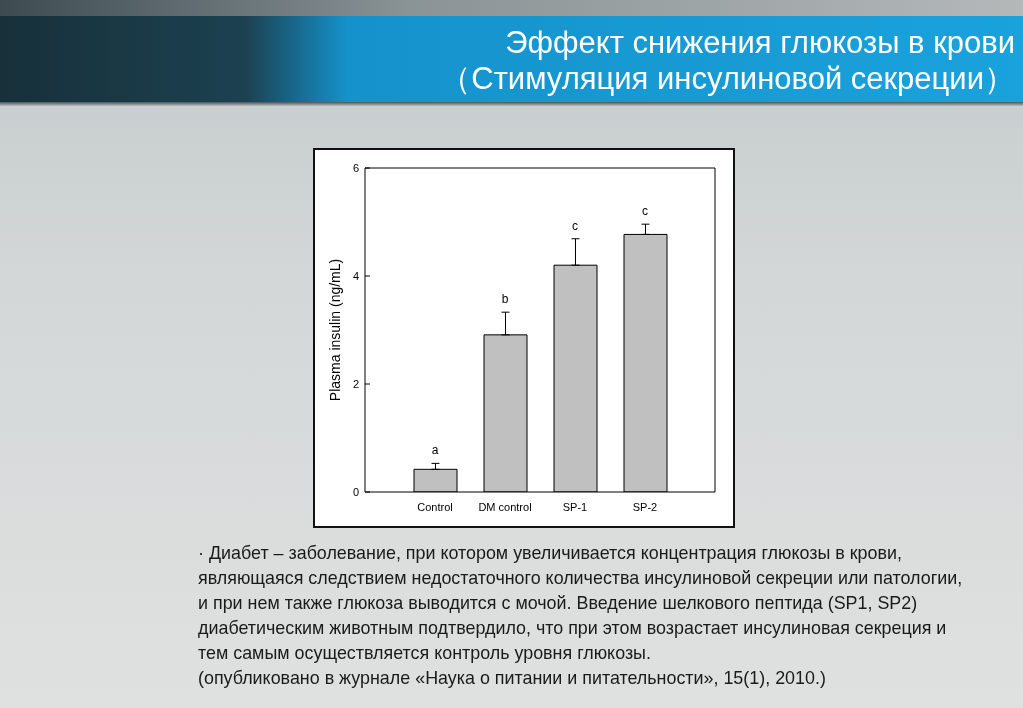  What do you see at coordinates (435, 506) in the screenshot?
I see `x-tick-label: Control` at bounding box center [435, 506].